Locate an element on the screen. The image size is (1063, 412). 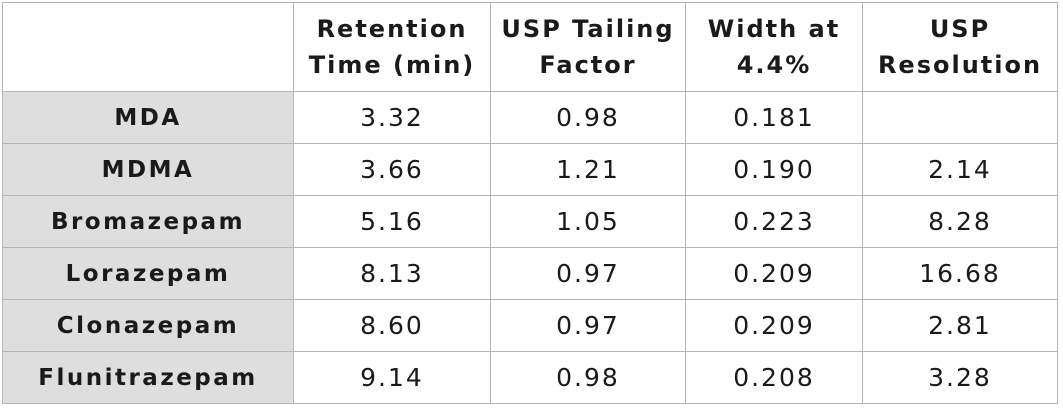
table-row: MDMA 3.66 1.21 0.190 2.14 is located at coordinates (530, 169).